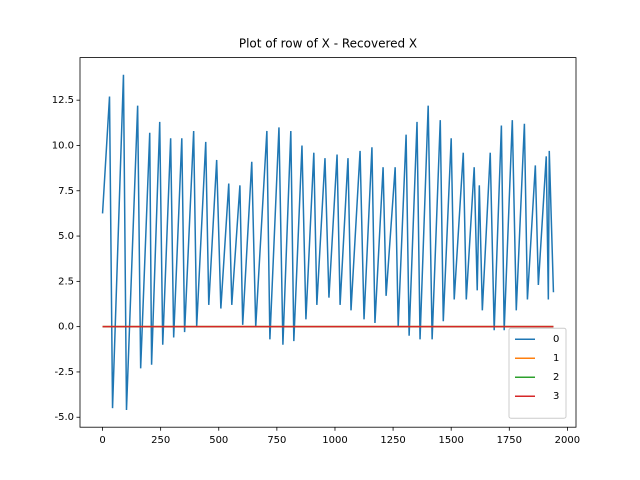  I want to click on y-tick-label: -5.0, so click(64, 417).